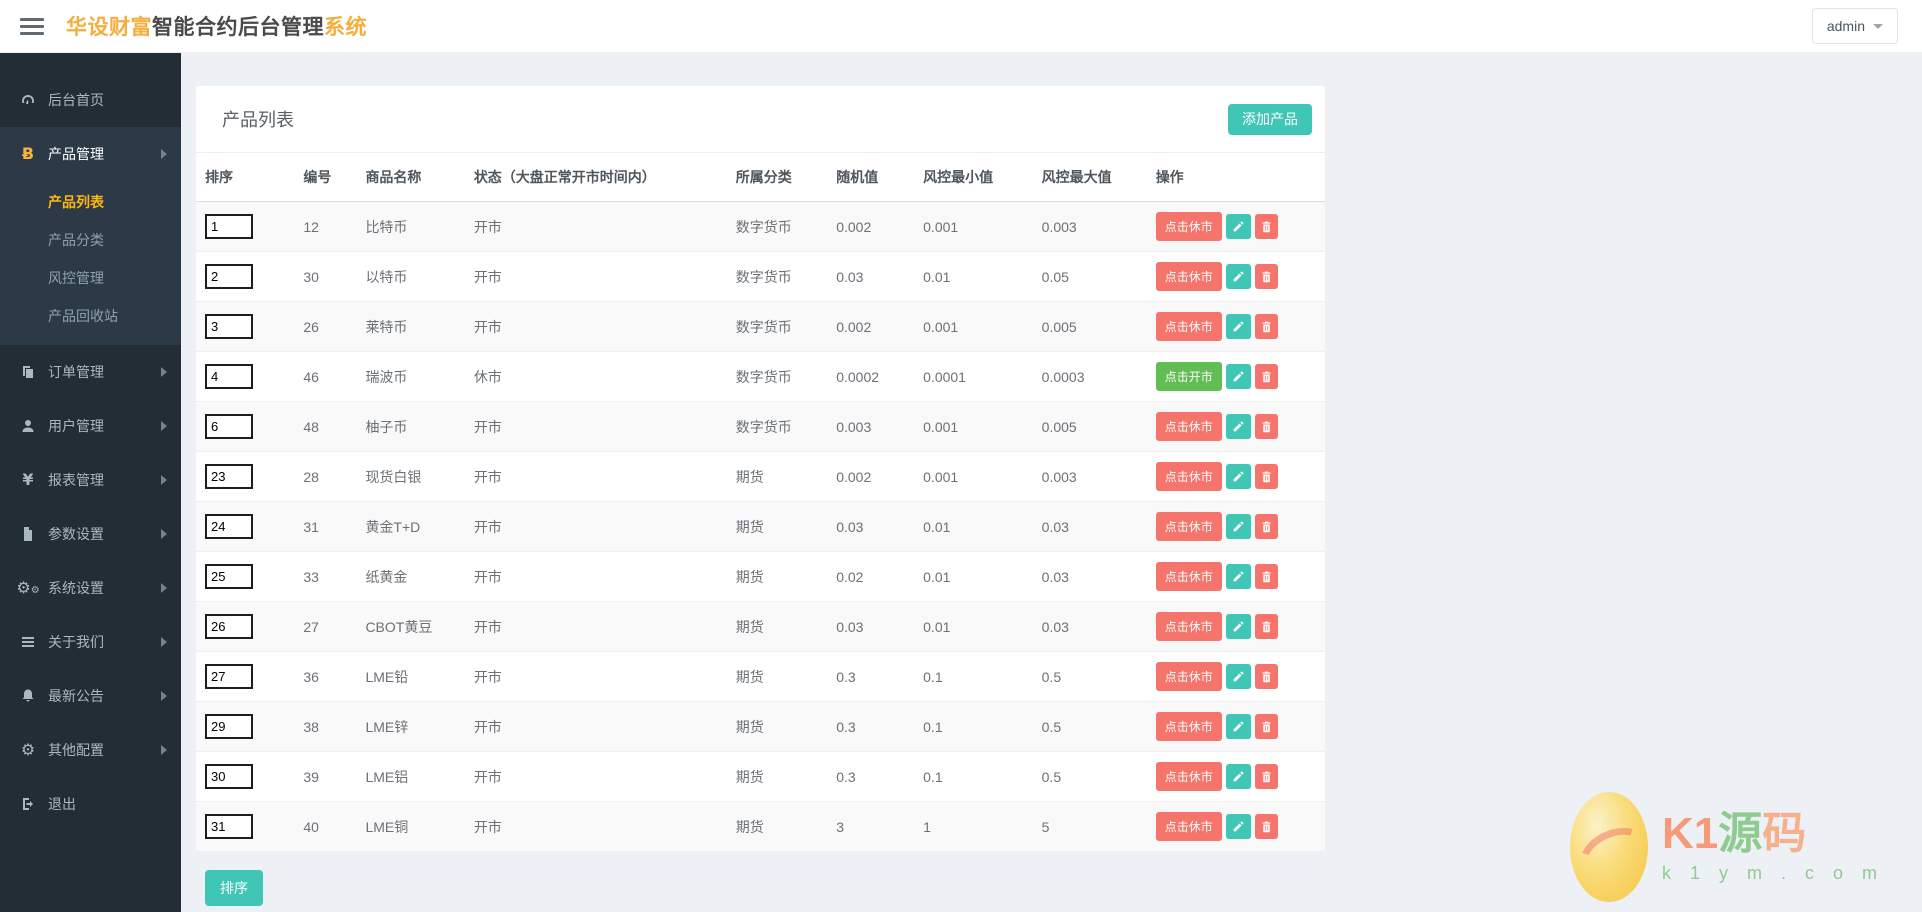 This screenshot has height=912, width=1922. I want to click on sidebar-link: 最新公告, so click(90, 696).